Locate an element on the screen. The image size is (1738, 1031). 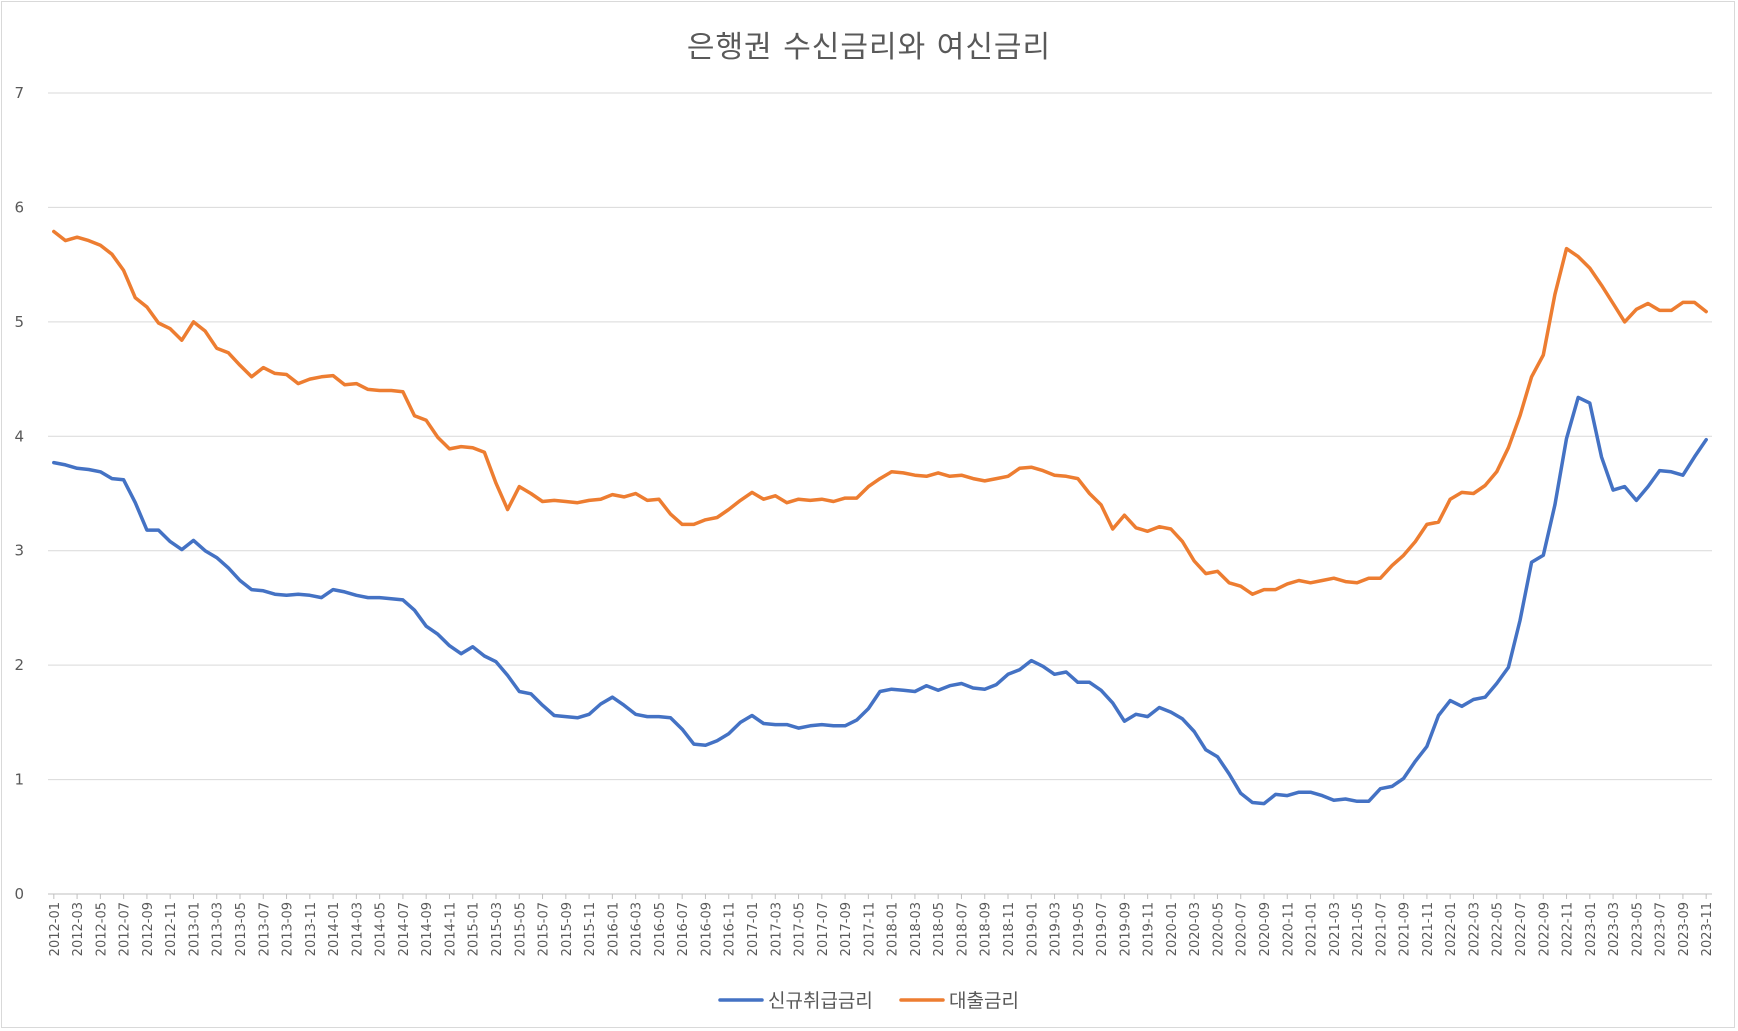
x-tick-label: 2021-01 is located at coordinates (1312, 929).